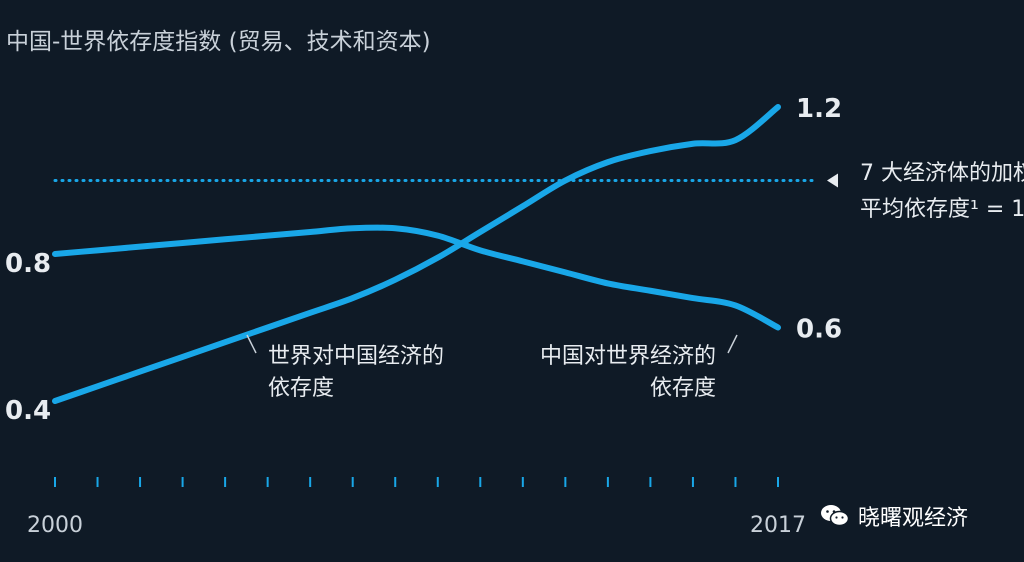  Describe the element at coordinates (683, 388) in the screenshot. I see `annotation-1-line-1: 依存度` at that location.